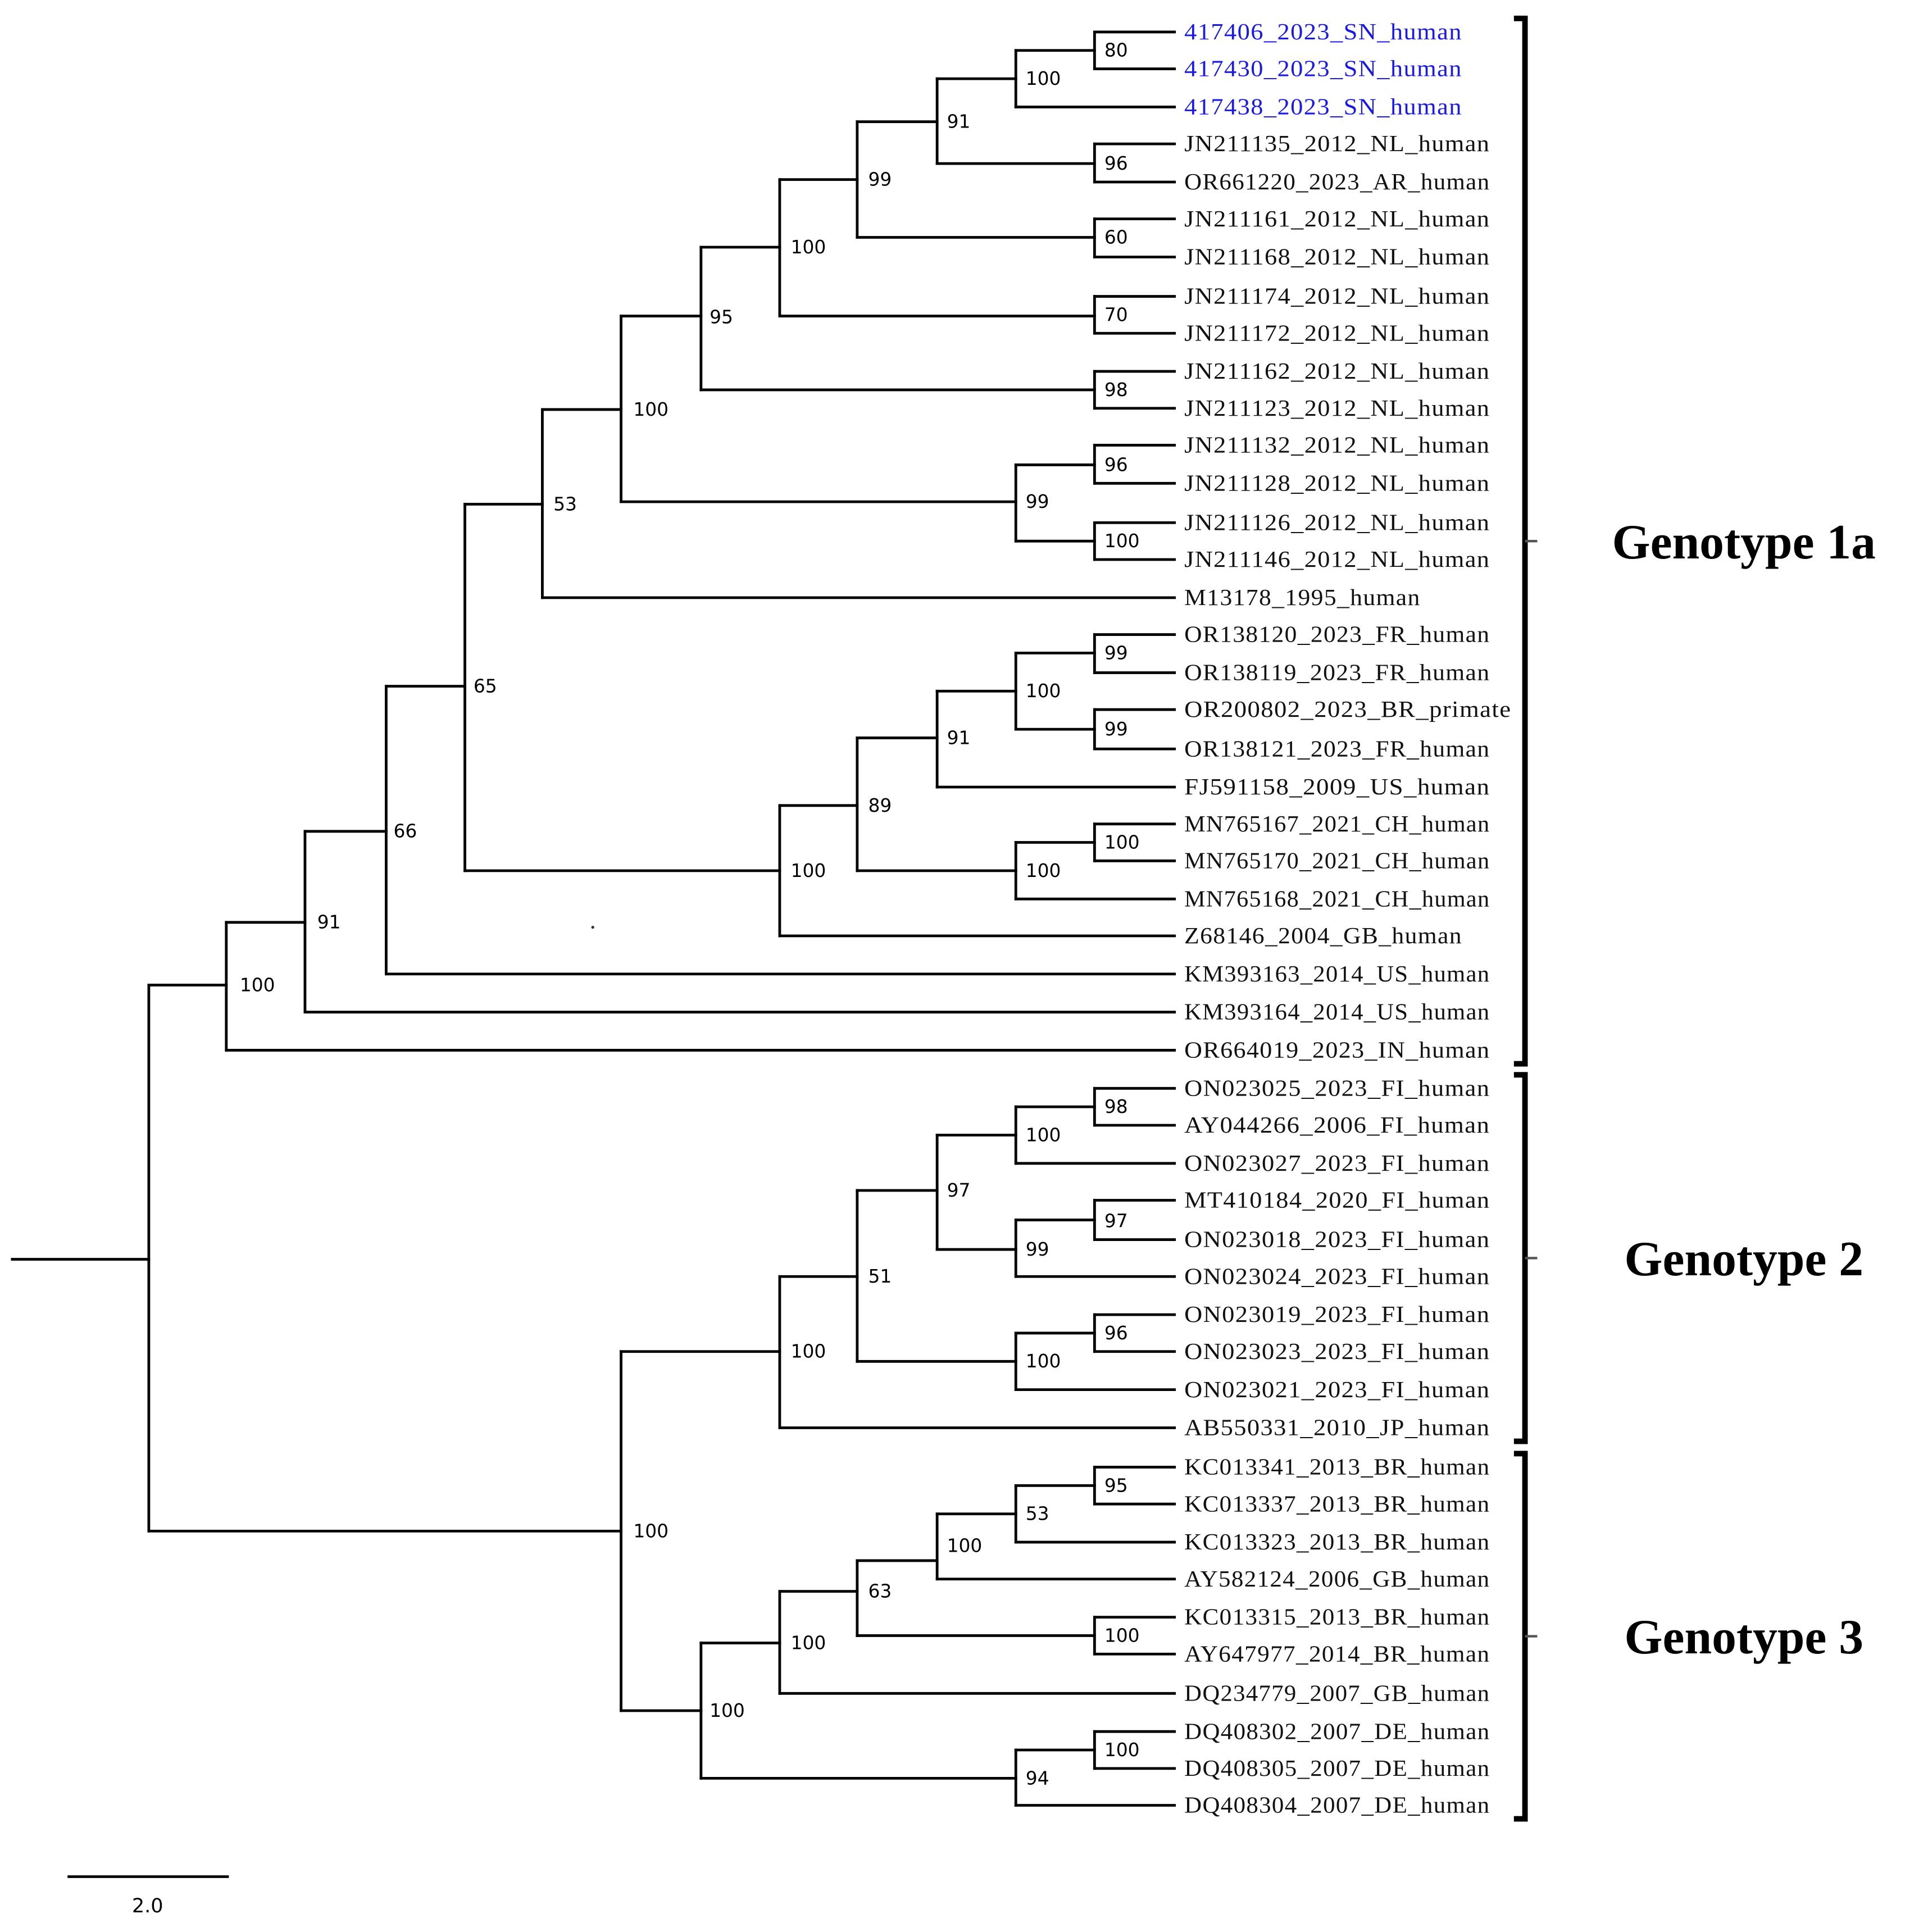  I want to click on leaf-label: MN765167_2021_CH_human, so click(1337, 824).